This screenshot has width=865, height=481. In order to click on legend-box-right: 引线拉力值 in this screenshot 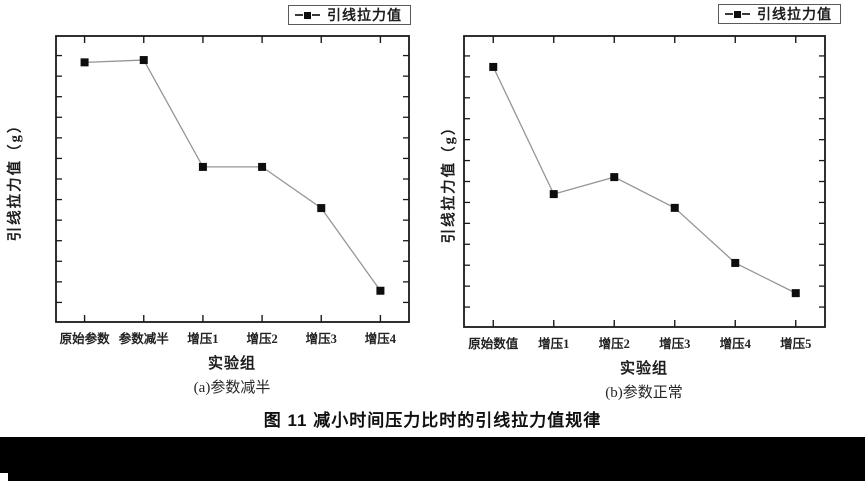, I will do `click(779, 14)`.